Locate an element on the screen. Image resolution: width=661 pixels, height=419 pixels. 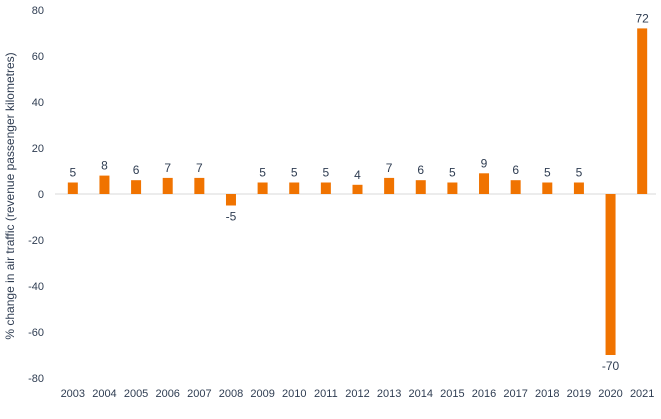
x-tick-label: 2003 is located at coordinates (73, 394).